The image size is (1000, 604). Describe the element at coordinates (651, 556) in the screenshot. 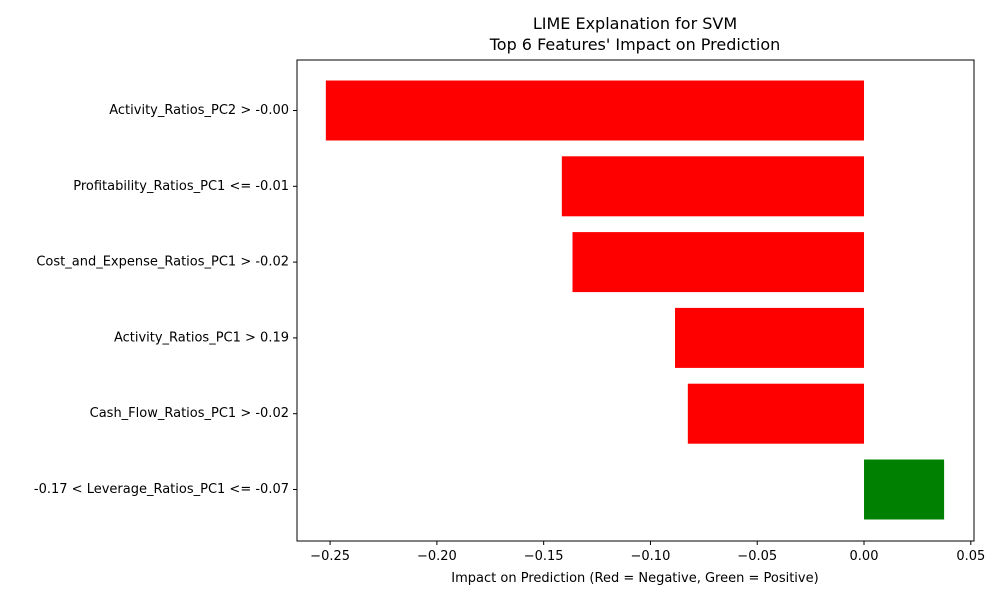

I see `x-tick-label: −0.10` at that location.